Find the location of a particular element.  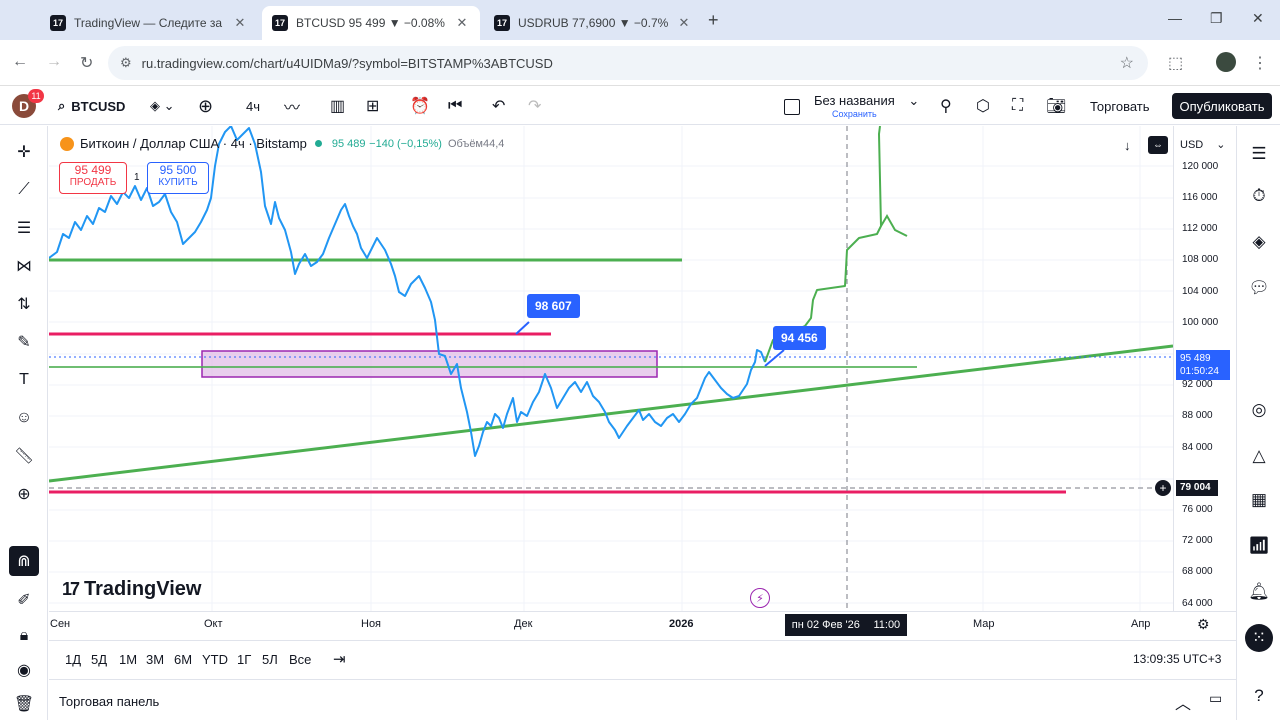

range-6m: 6М is located at coordinates (183, 659).